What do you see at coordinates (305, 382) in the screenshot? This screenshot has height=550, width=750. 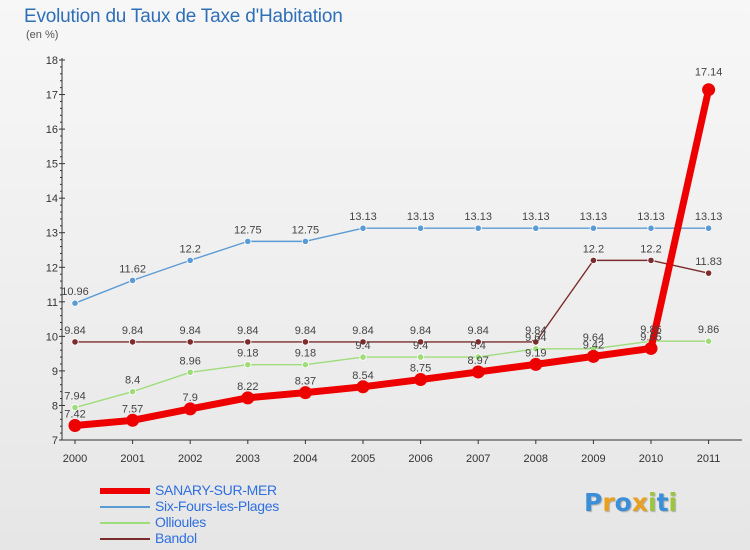 I see `data-label-sanary-sur-mer: 8.37` at bounding box center [305, 382].